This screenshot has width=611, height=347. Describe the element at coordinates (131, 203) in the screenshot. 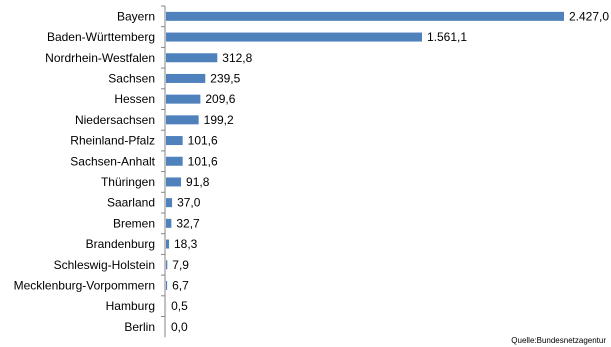

I see `category-label: Saarland` at that location.